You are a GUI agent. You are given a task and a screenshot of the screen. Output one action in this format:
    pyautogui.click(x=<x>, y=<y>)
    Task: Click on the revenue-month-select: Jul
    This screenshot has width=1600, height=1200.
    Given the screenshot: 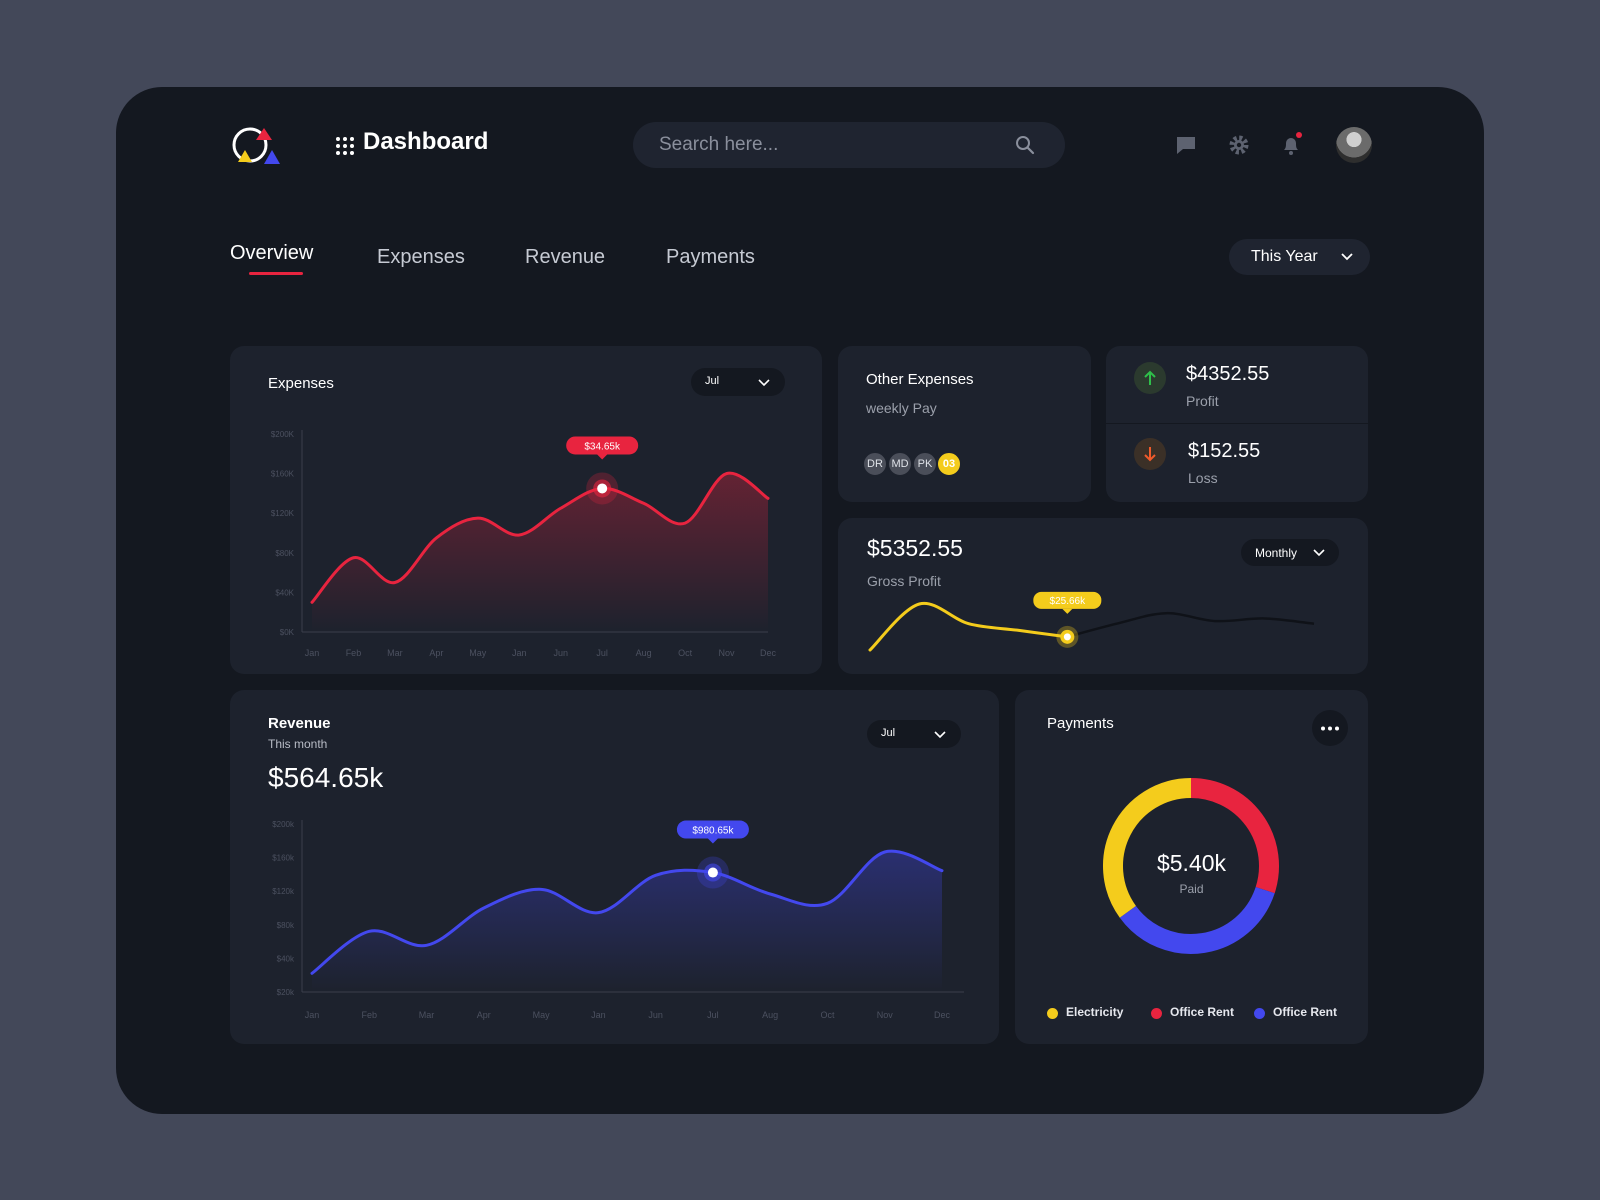 What is the action you would take?
    pyautogui.click(x=914, y=734)
    